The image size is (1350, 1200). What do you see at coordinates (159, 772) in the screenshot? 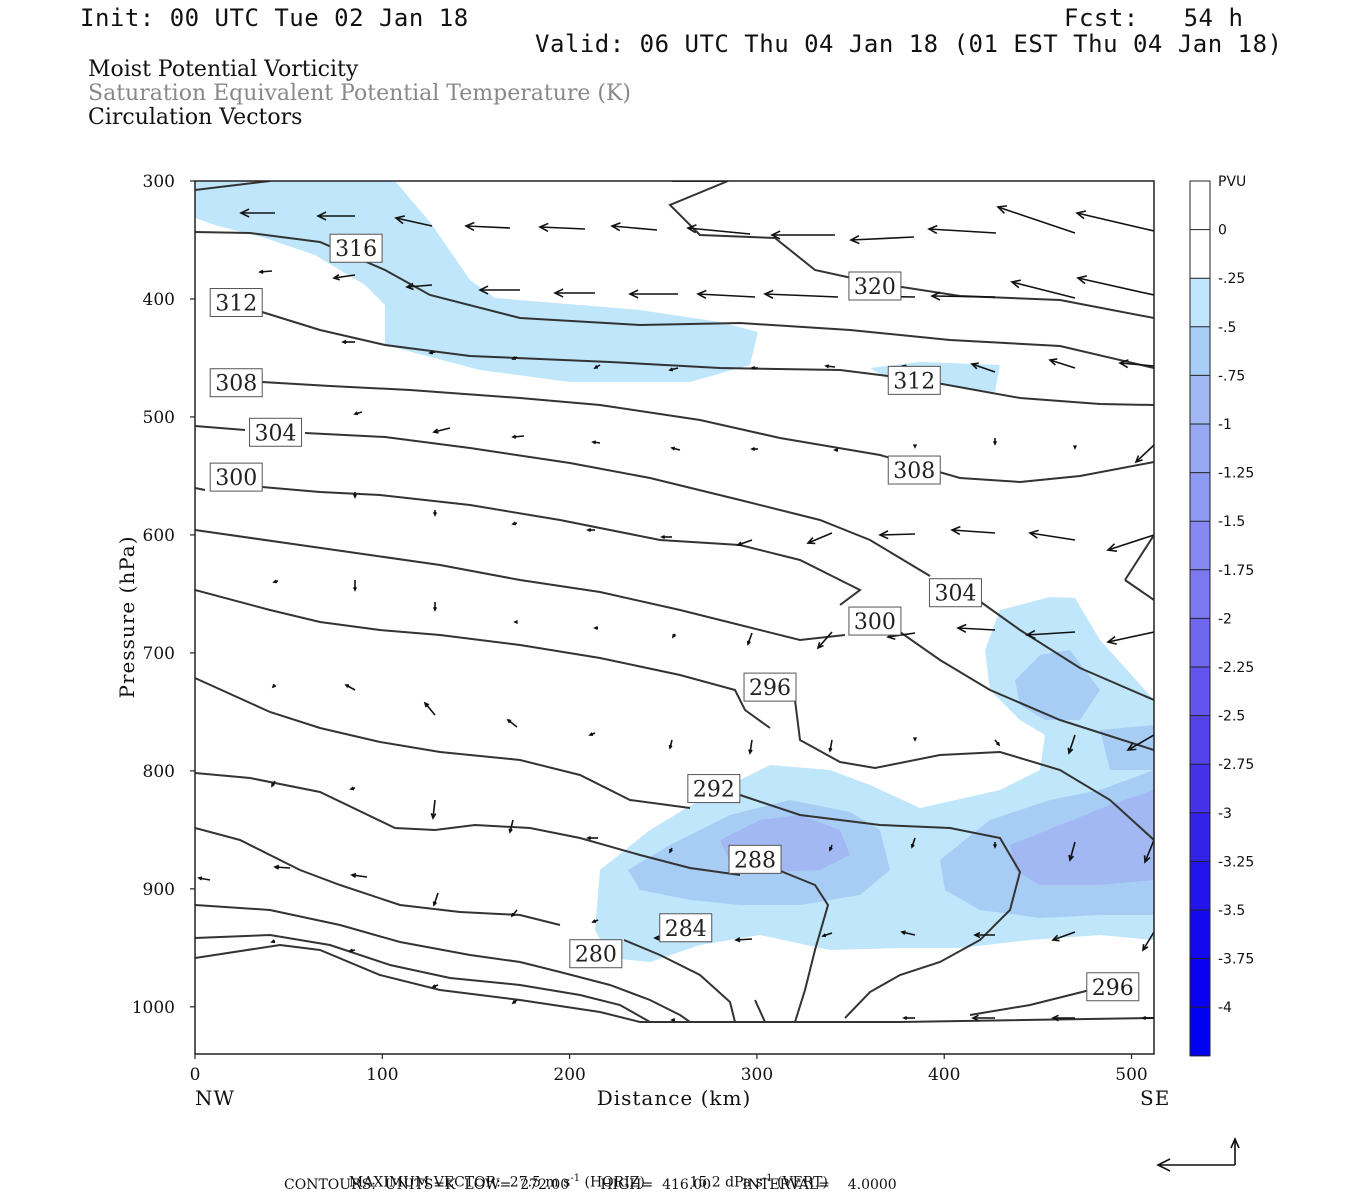
I see `y-tick-label: 800` at bounding box center [159, 772].